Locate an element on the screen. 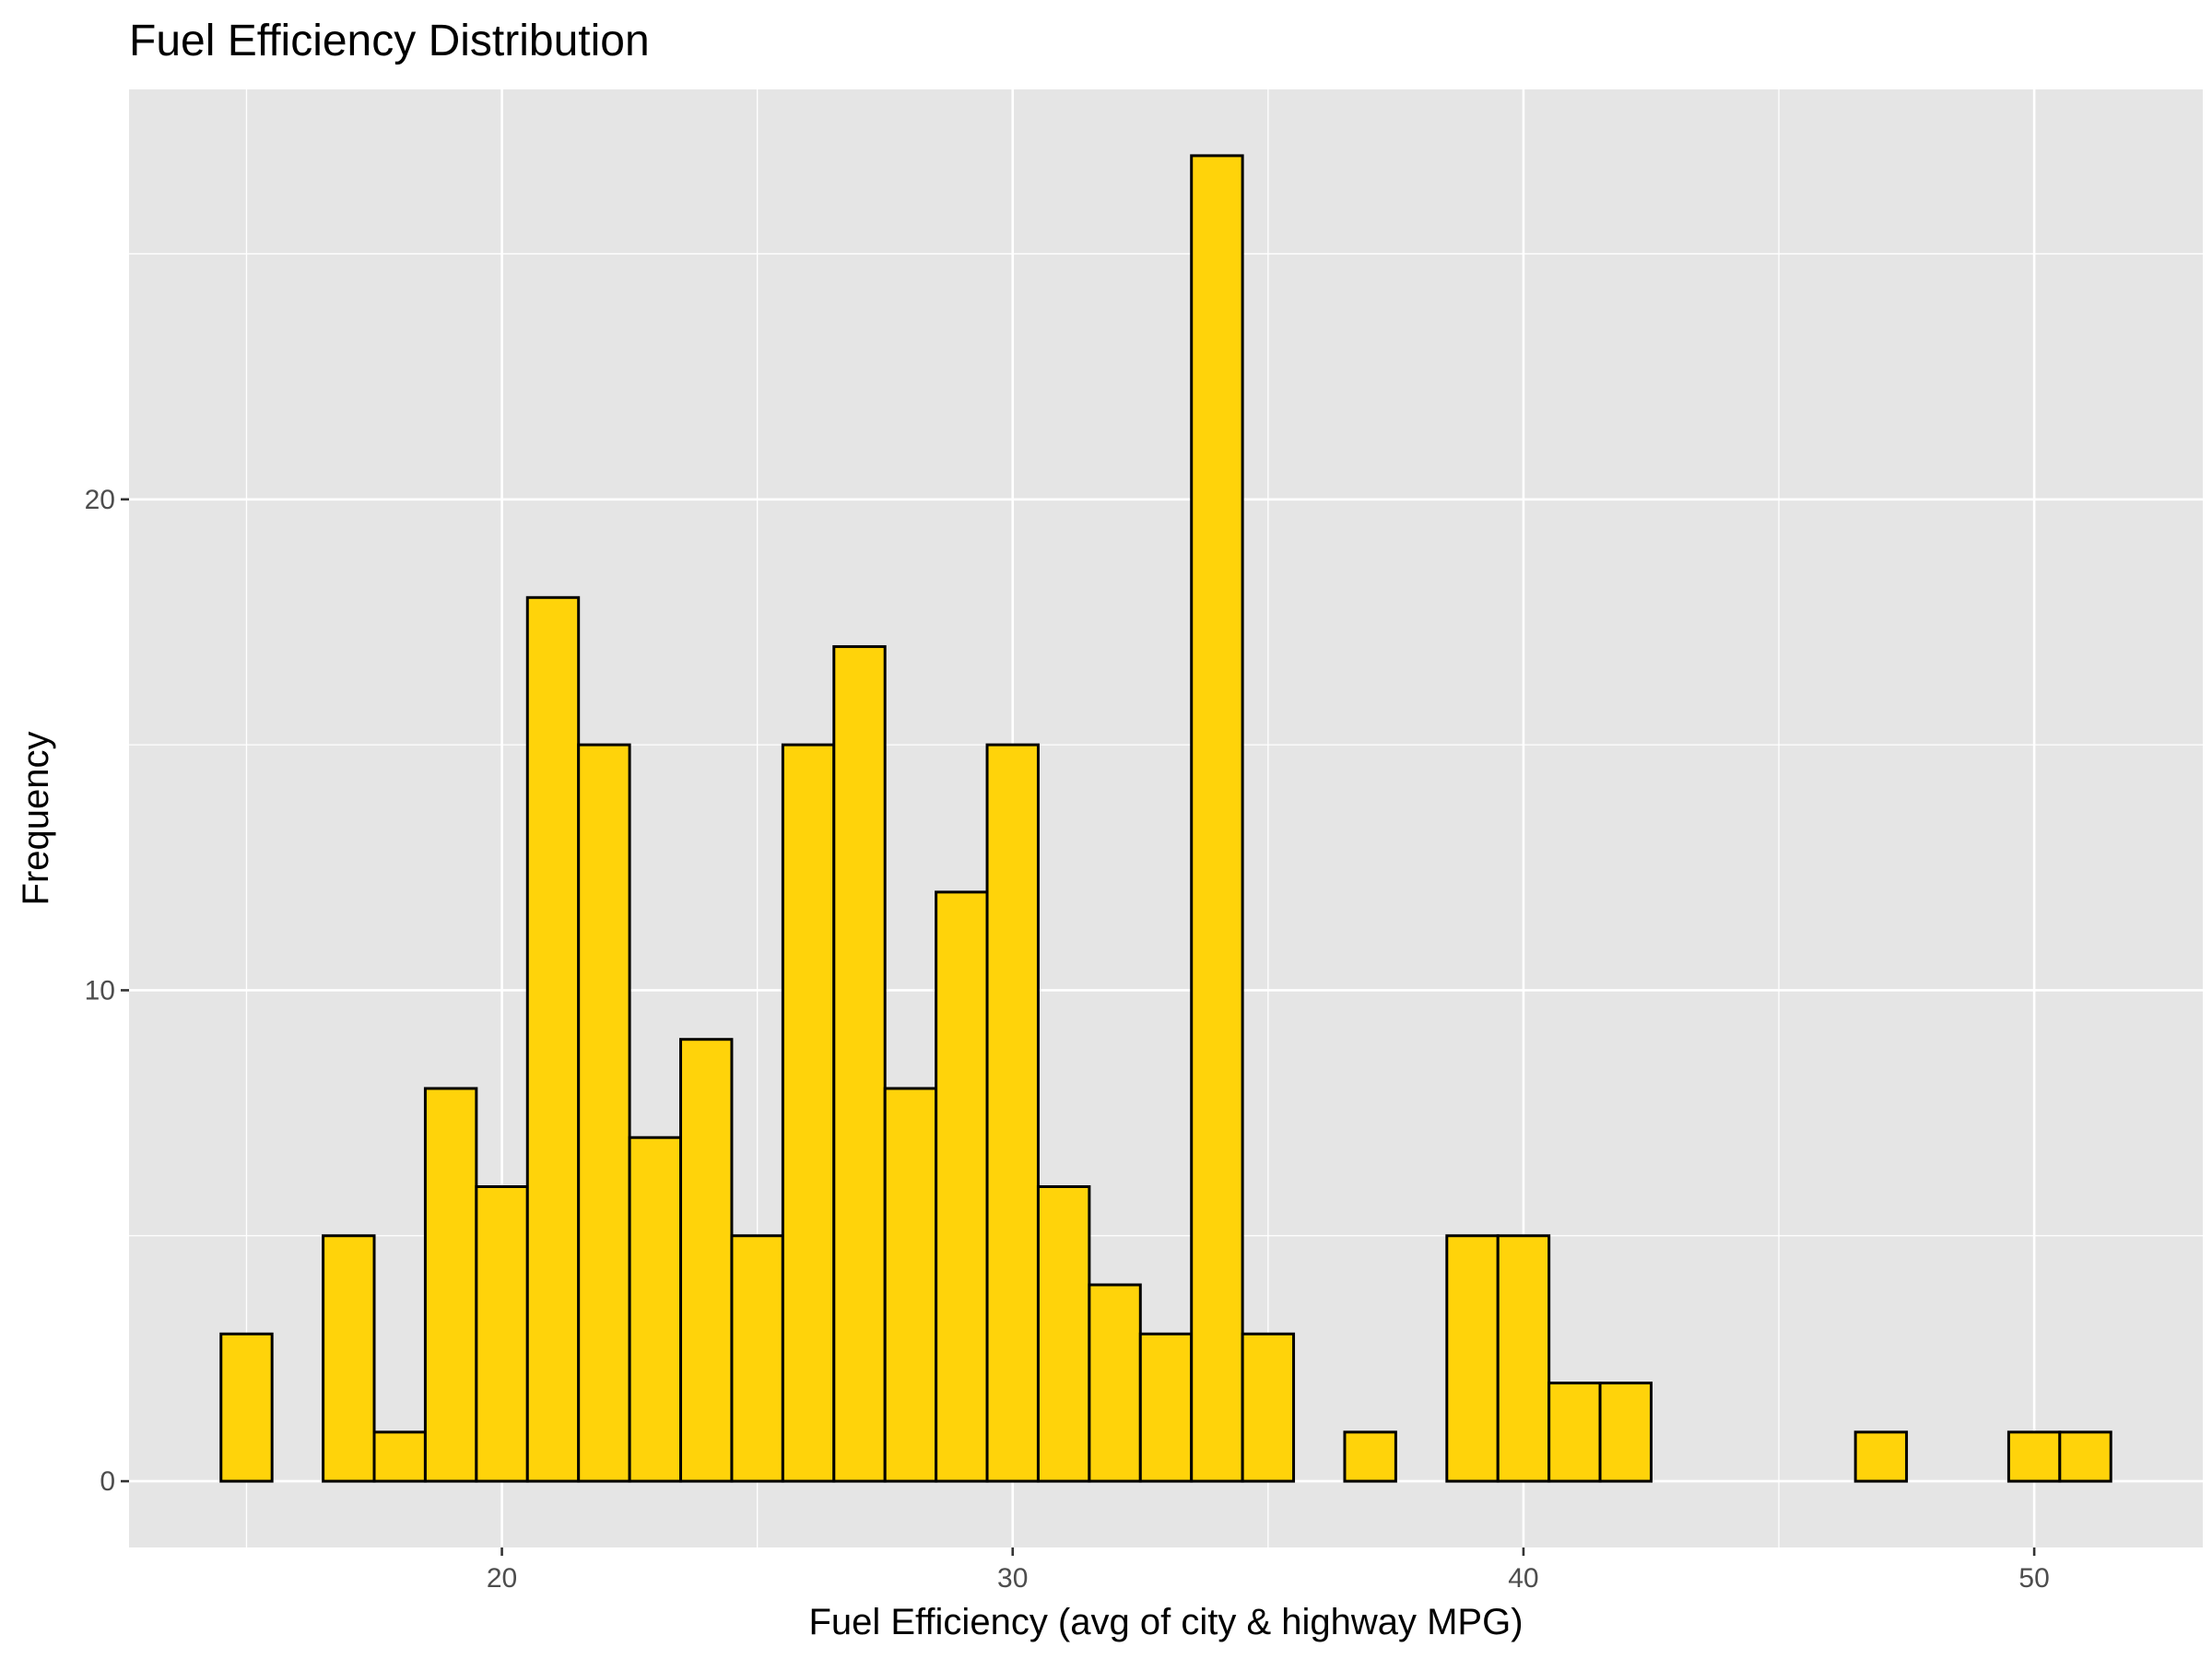 Image resolution: width=2212 pixels, height=1659 pixels. y-axis-title: Frequency is located at coordinates (36, 819).